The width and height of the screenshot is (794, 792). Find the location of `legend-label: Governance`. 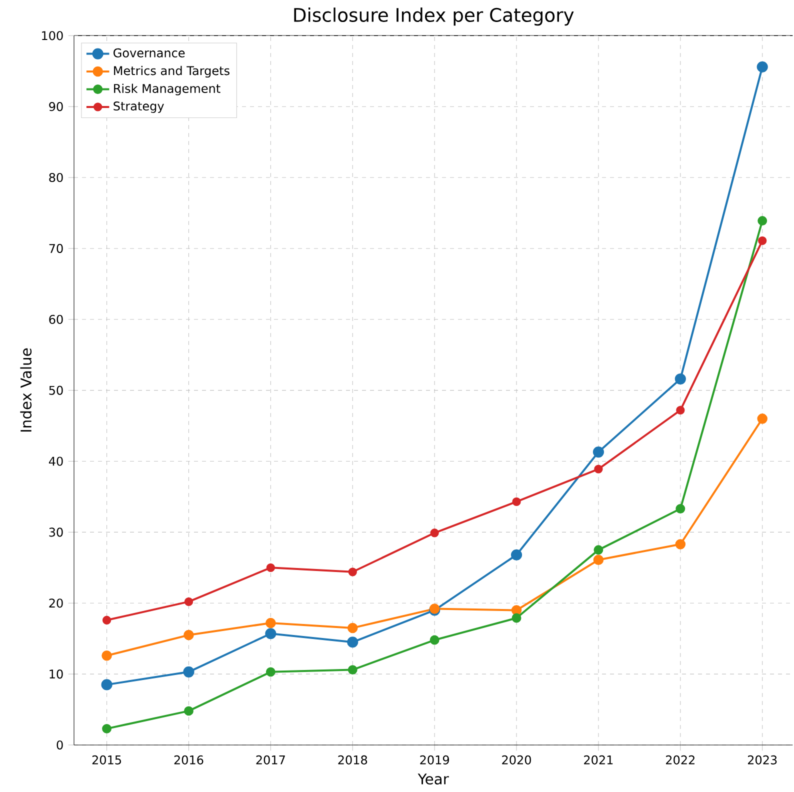

legend-label: Governance is located at coordinates (149, 53).